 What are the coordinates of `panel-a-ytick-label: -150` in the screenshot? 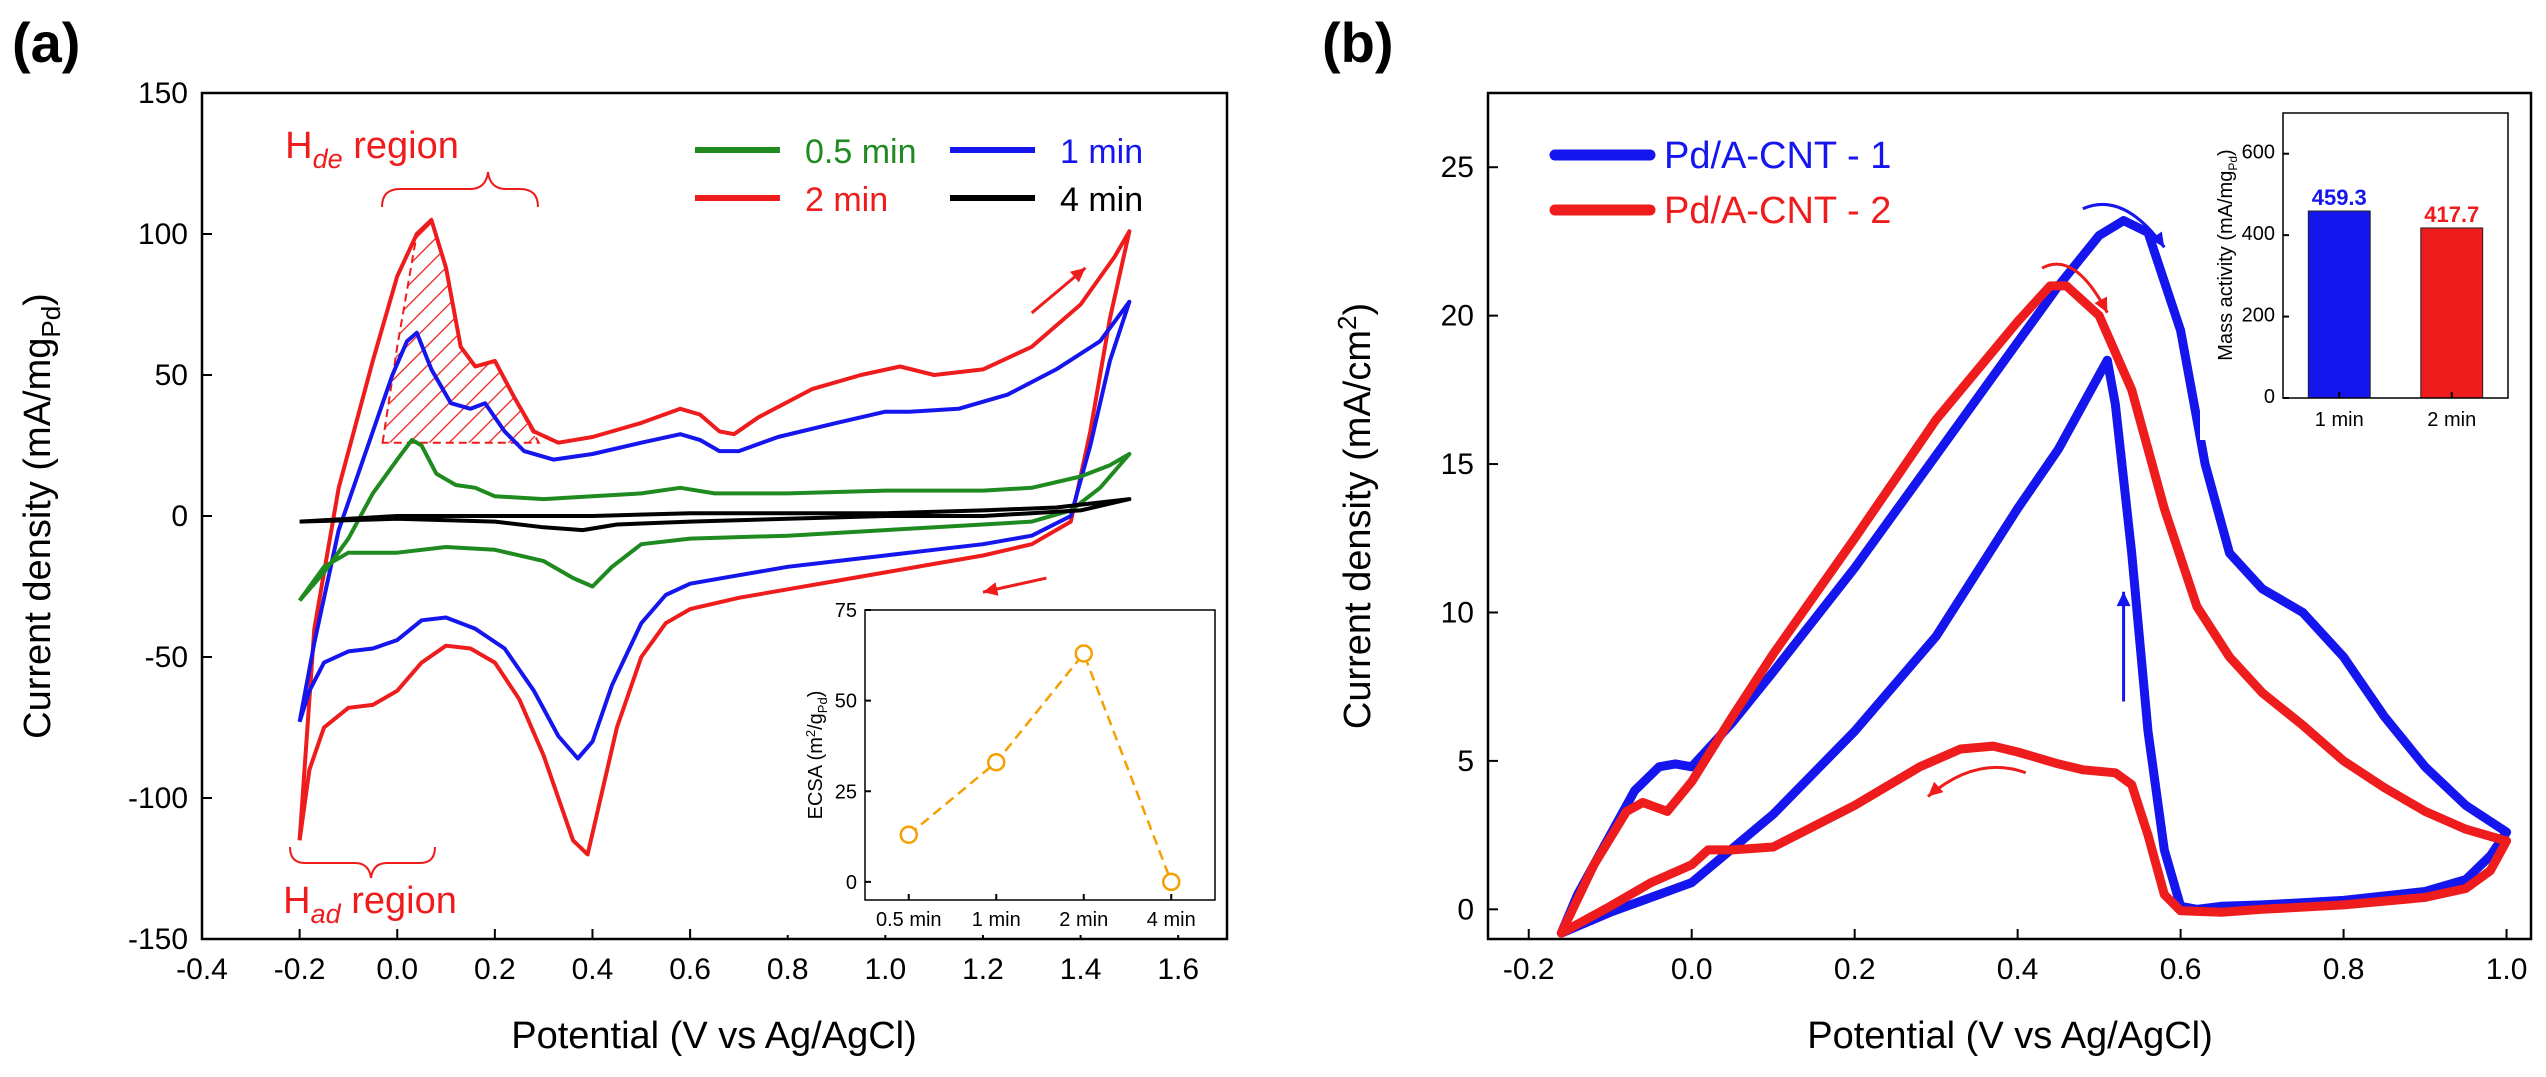 It's located at (158, 939).